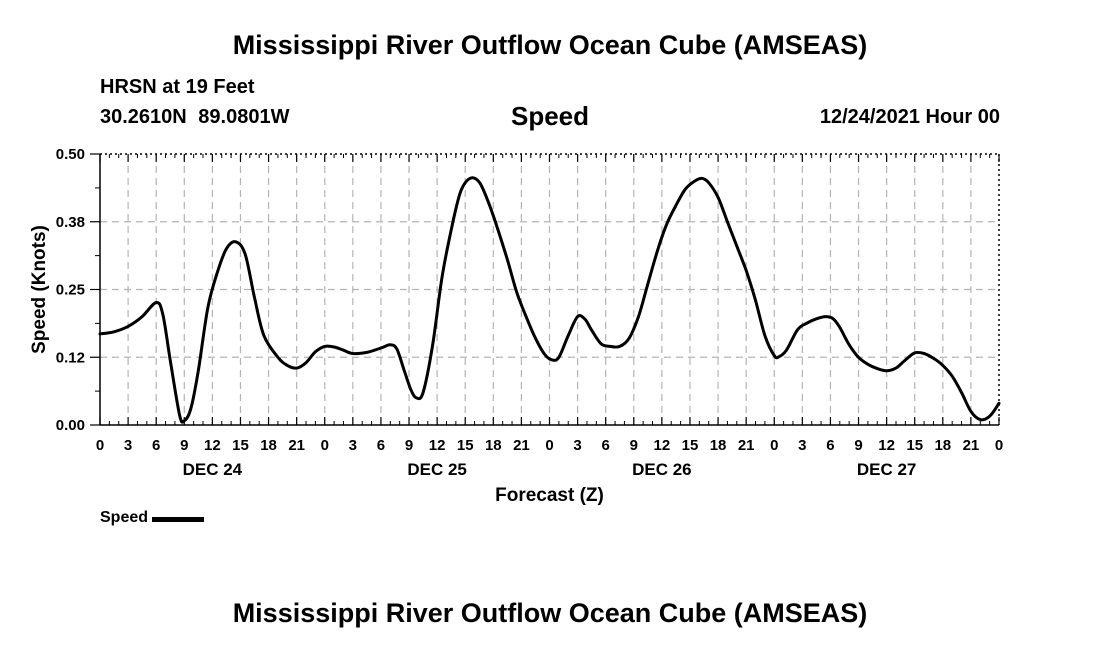 The image size is (1100, 650). Describe the element at coordinates (124, 517) in the screenshot. I see `legend-label: Speed` at that location.